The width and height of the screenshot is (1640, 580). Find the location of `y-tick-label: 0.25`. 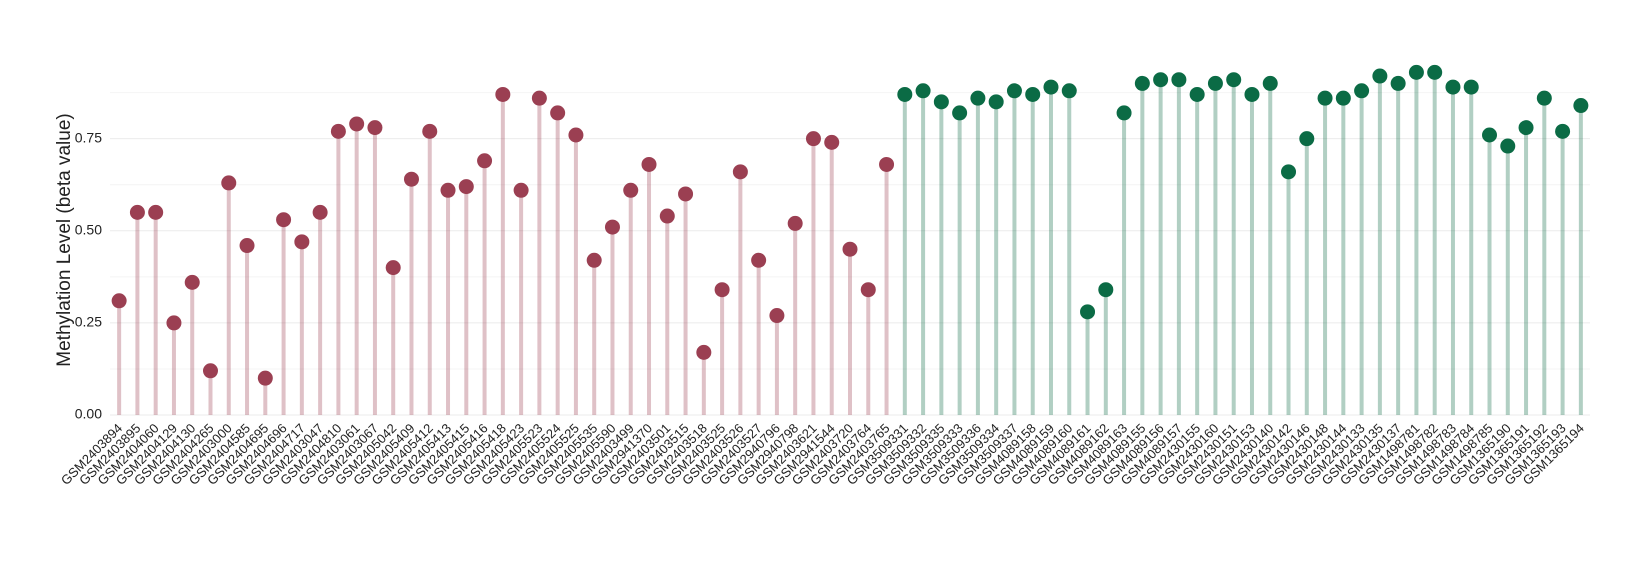

y-tick-label: 0.25 is located at coordinates (88, 322).